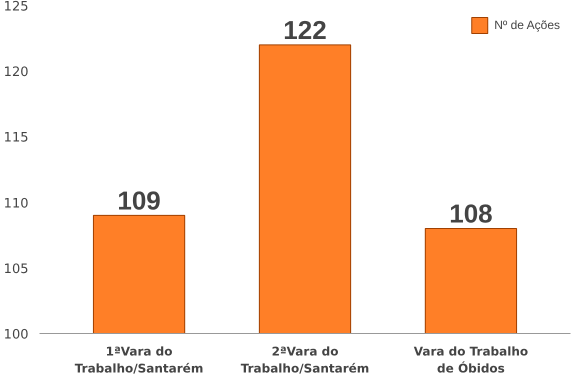 The width and height of the screenshot is (579, 383). What do you see at coordinates (305, 29) in the screenshot?
I see `data-label: 122` at bounding box center [305, 29].